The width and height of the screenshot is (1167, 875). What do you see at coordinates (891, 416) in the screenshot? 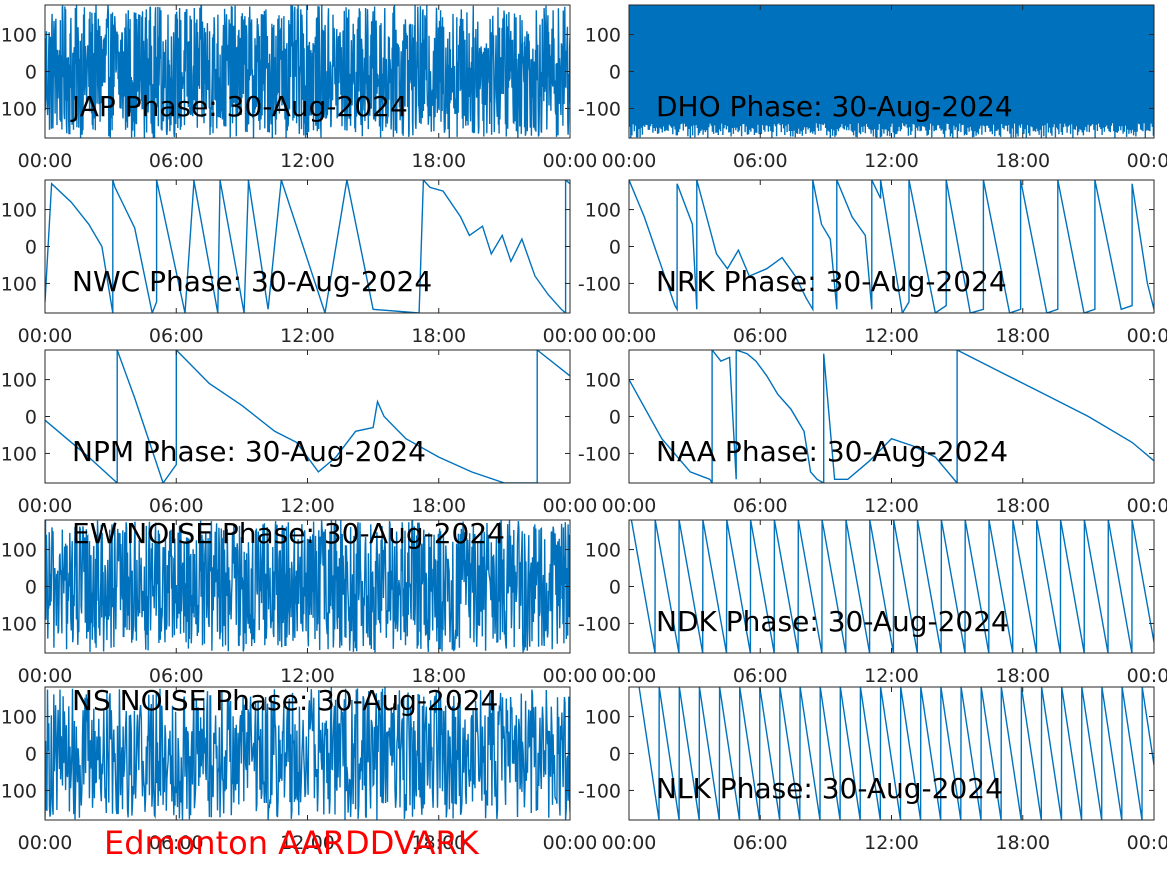
I see `phase-trace-naa` at bounding box center [891, 416].